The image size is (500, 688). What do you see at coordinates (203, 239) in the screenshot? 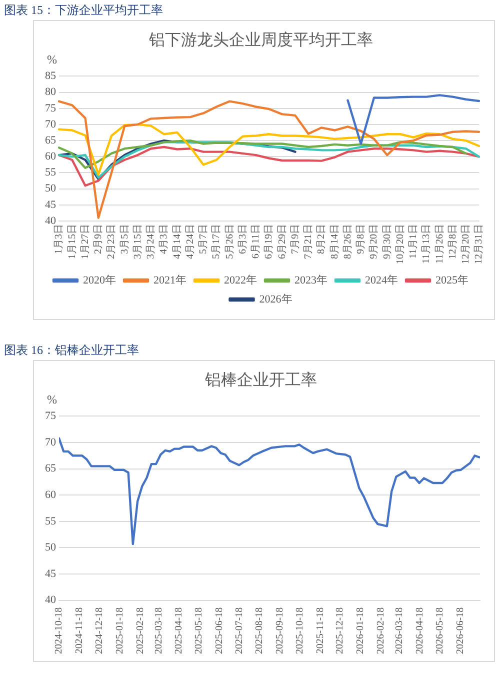
I see `x-tick-label: 5月7日` at bounding box center [203, 239].